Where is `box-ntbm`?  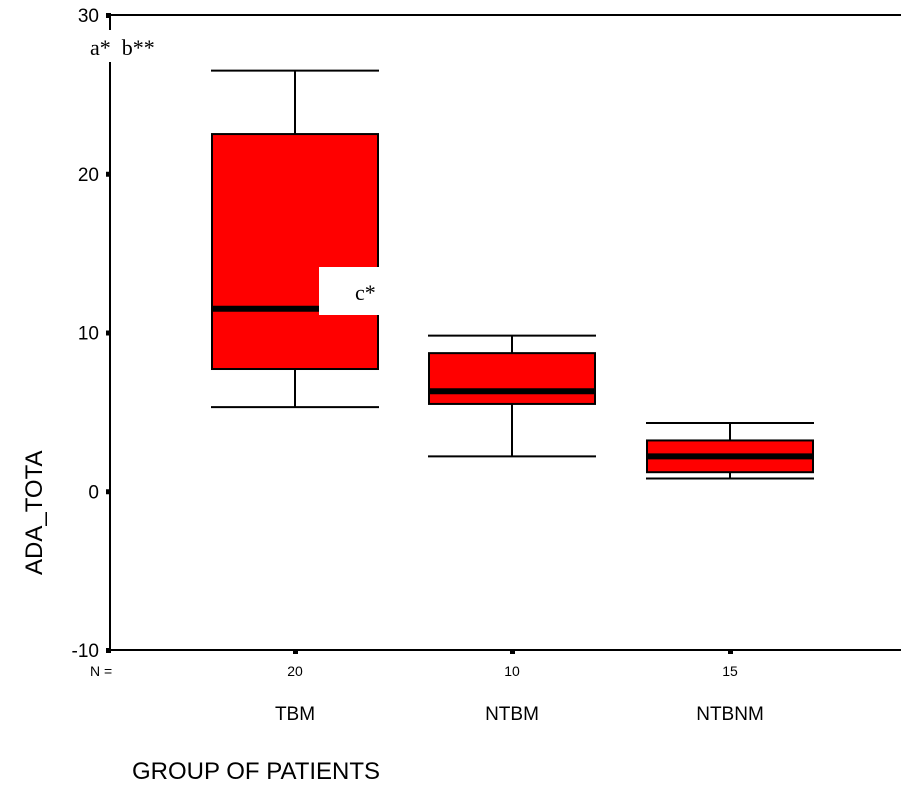
box-ntbm is located at coordinates (512, 396).